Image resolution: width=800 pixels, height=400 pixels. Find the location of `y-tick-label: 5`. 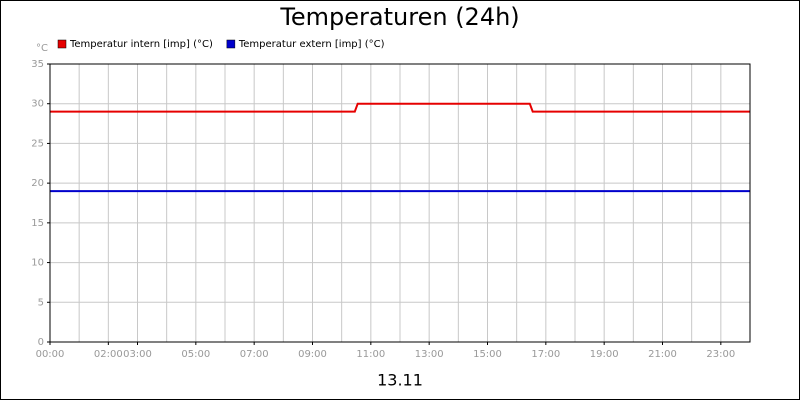

y-tick-label: 5 is located at coordinates (41, 302).